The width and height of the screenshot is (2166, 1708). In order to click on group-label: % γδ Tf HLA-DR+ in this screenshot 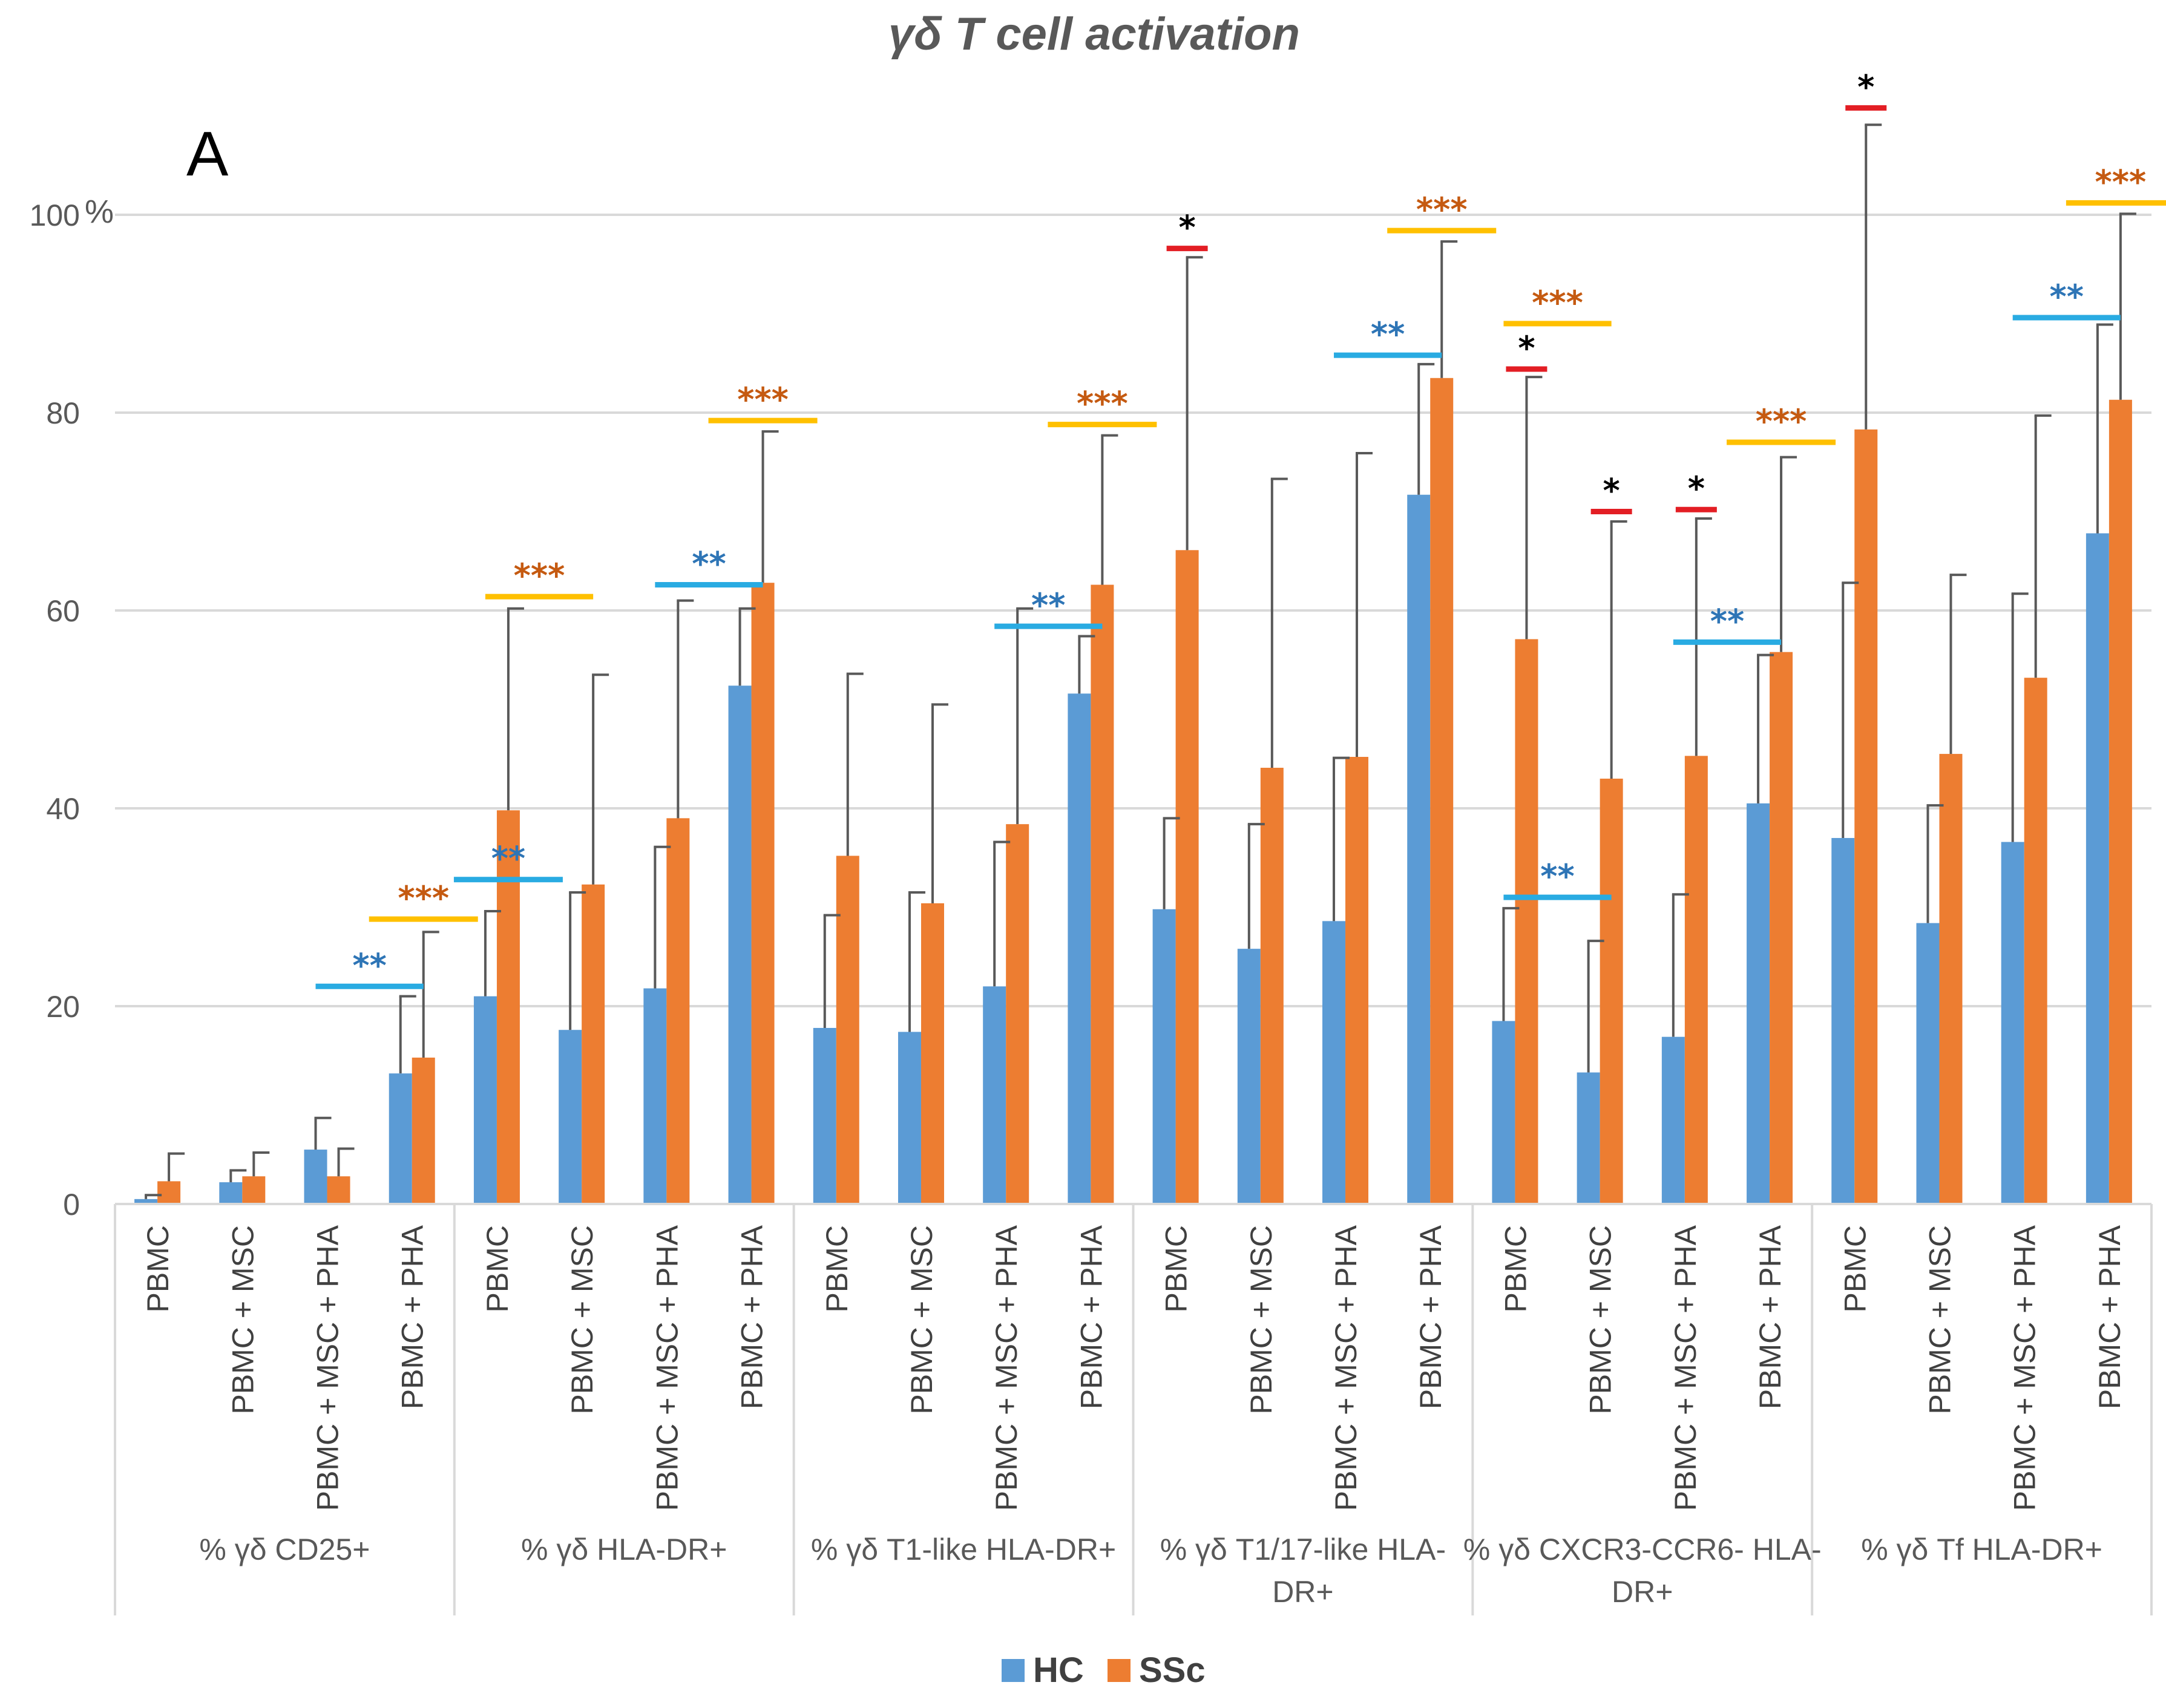, I will do `click(1982, 1549)`.